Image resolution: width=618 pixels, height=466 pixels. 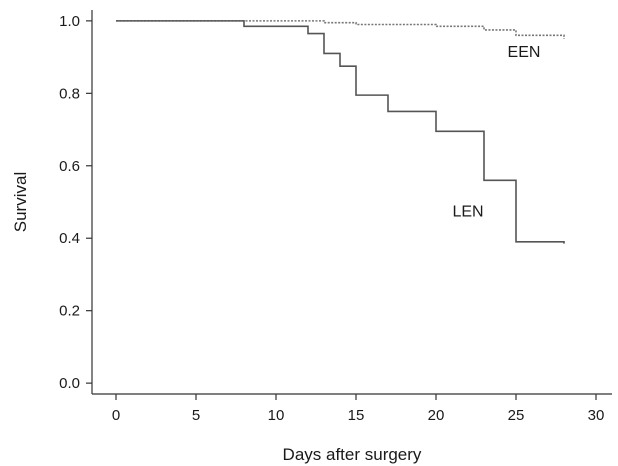 I want to click on series-label-een: EEN, so click(x=524, y=52).